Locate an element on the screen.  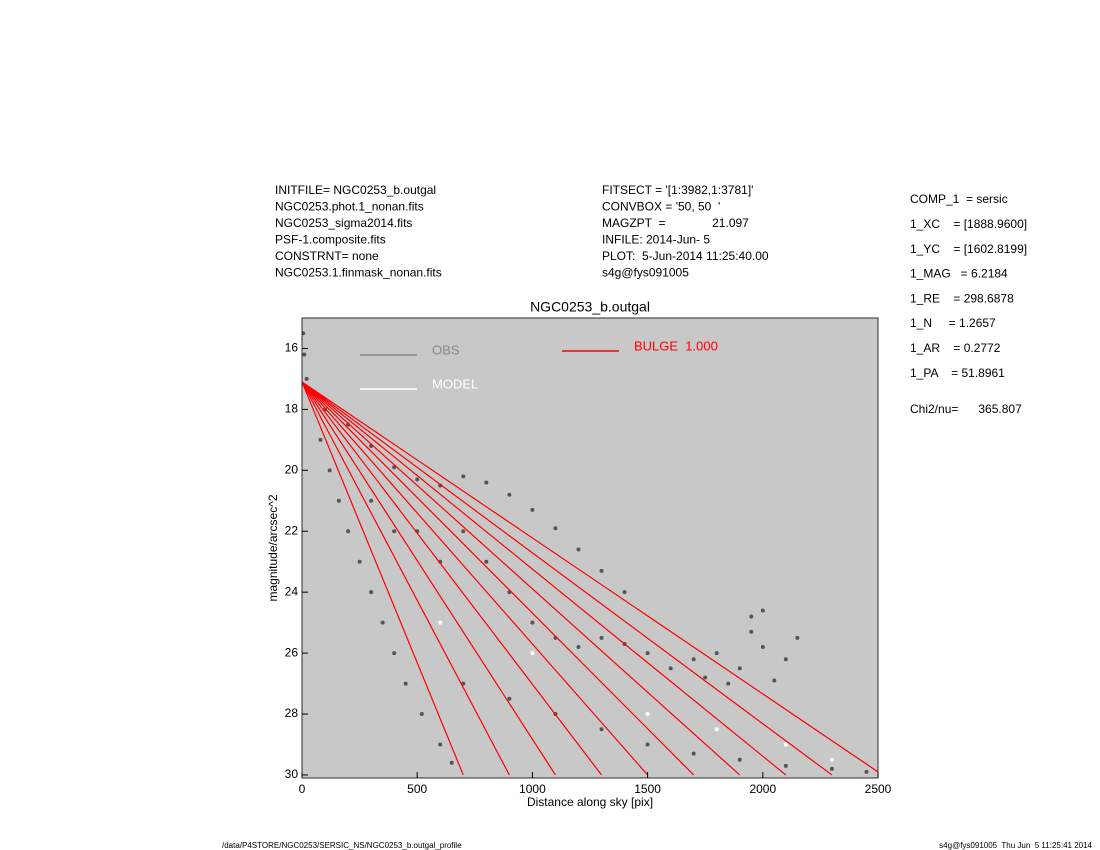
x-tick-label: 500 is located at coordinates (417, 789).